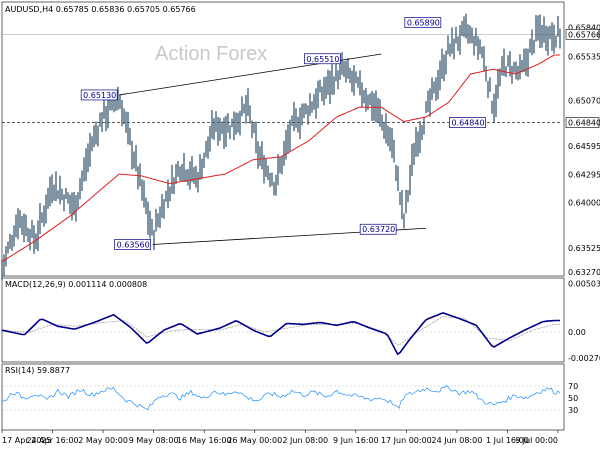 This screenshot has height=450, width=600. Describe the element at coordinates (584, 203) in the screenshot. I see `y-tick-label: 0.64000` at that location.